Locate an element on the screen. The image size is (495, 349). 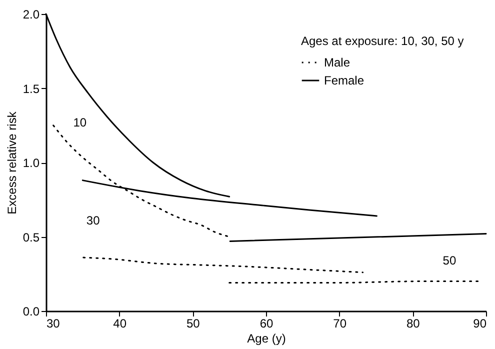
y-tick-label: 0.0 is located at coordinates (31, 311).